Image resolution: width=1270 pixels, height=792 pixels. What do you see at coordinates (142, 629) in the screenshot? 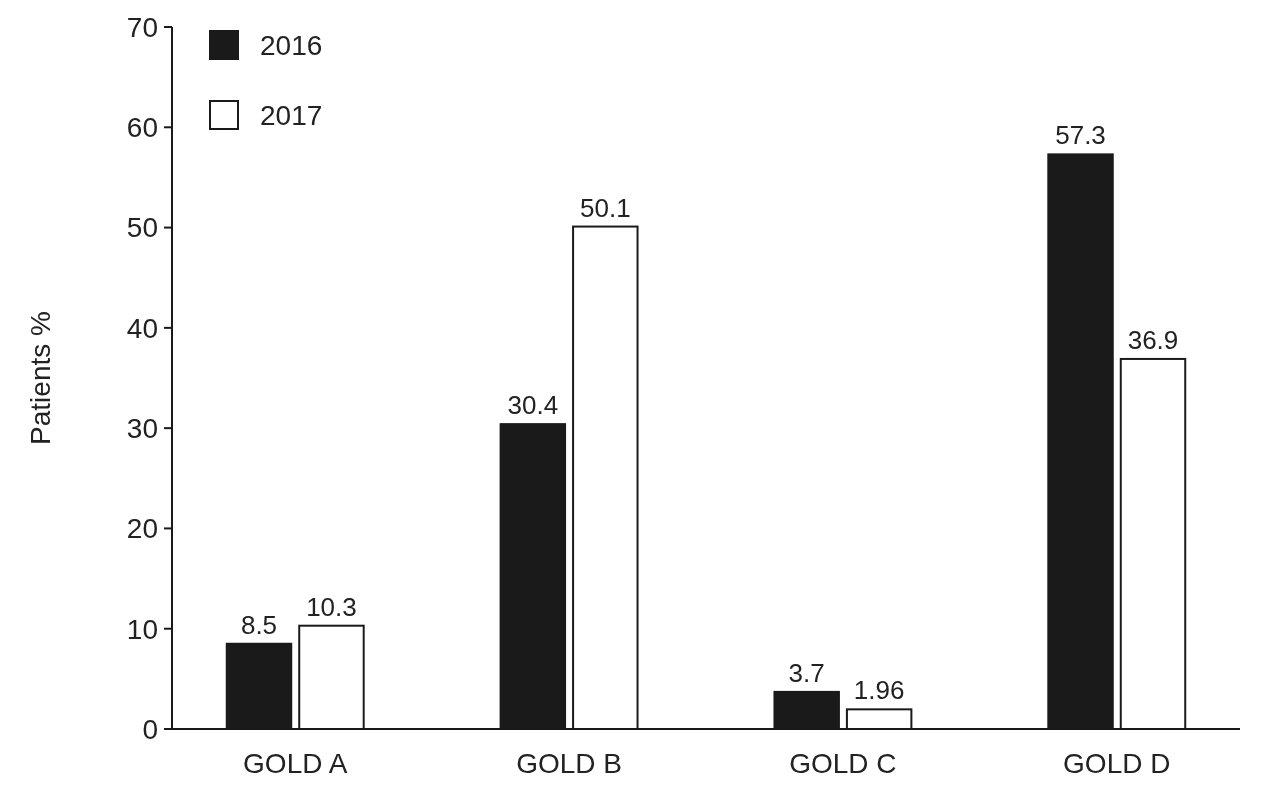
I see `y-tick-label: 10` at bounding box center [142, 629].